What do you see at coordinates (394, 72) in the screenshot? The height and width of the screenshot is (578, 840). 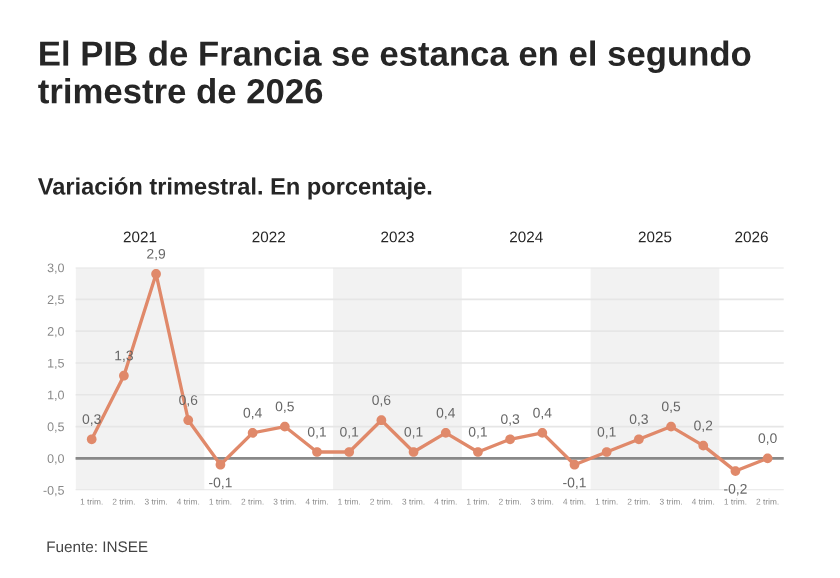 I see `chart-title: El PIB de Francia se estanca en el segundo trimestre de 2026` at bounding box center [394, 72].